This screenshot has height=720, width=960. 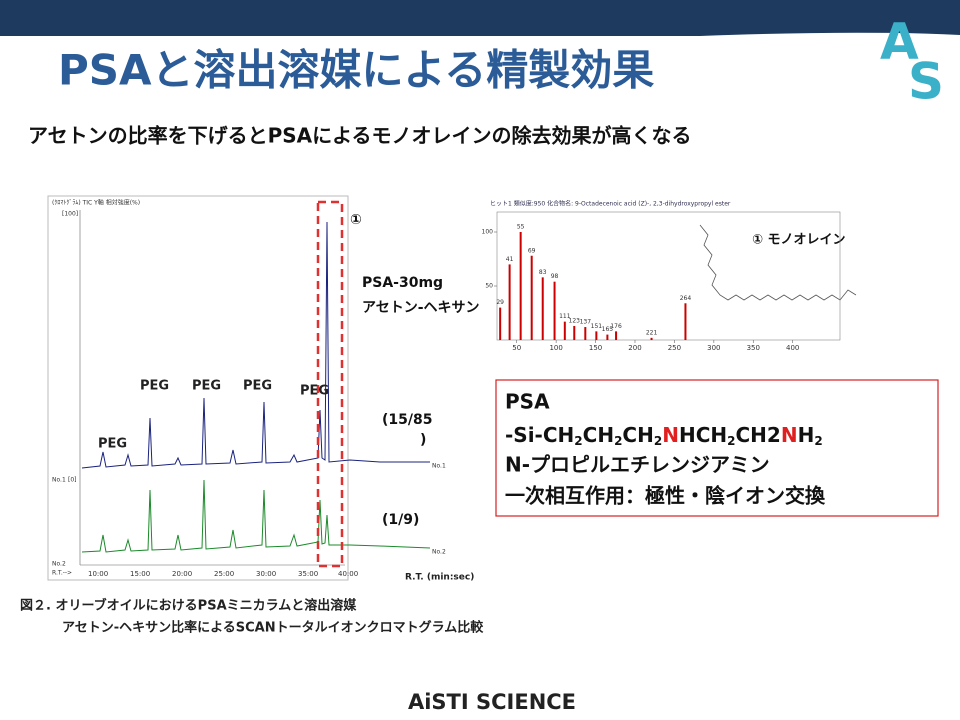 I want to click on peak-label: 111, so click(x=565, y=316).